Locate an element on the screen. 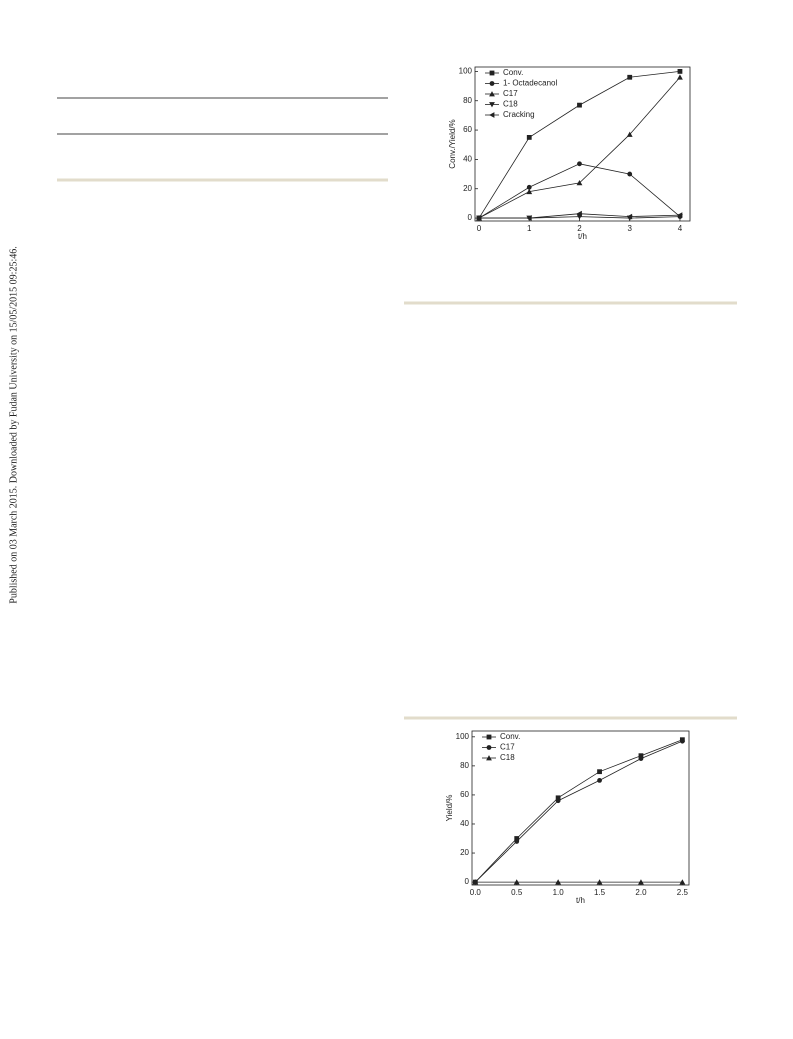 The width and height of the screenshot is (793, 1039). x-tick-label: 1.0 is located at coordinates (559, 892).